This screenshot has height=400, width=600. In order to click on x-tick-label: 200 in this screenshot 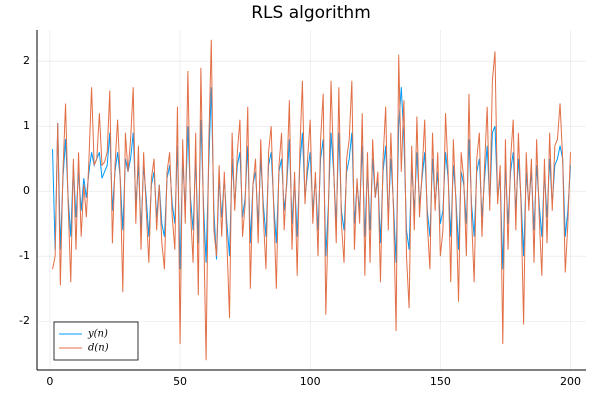, I will do `click(570, 381)`.